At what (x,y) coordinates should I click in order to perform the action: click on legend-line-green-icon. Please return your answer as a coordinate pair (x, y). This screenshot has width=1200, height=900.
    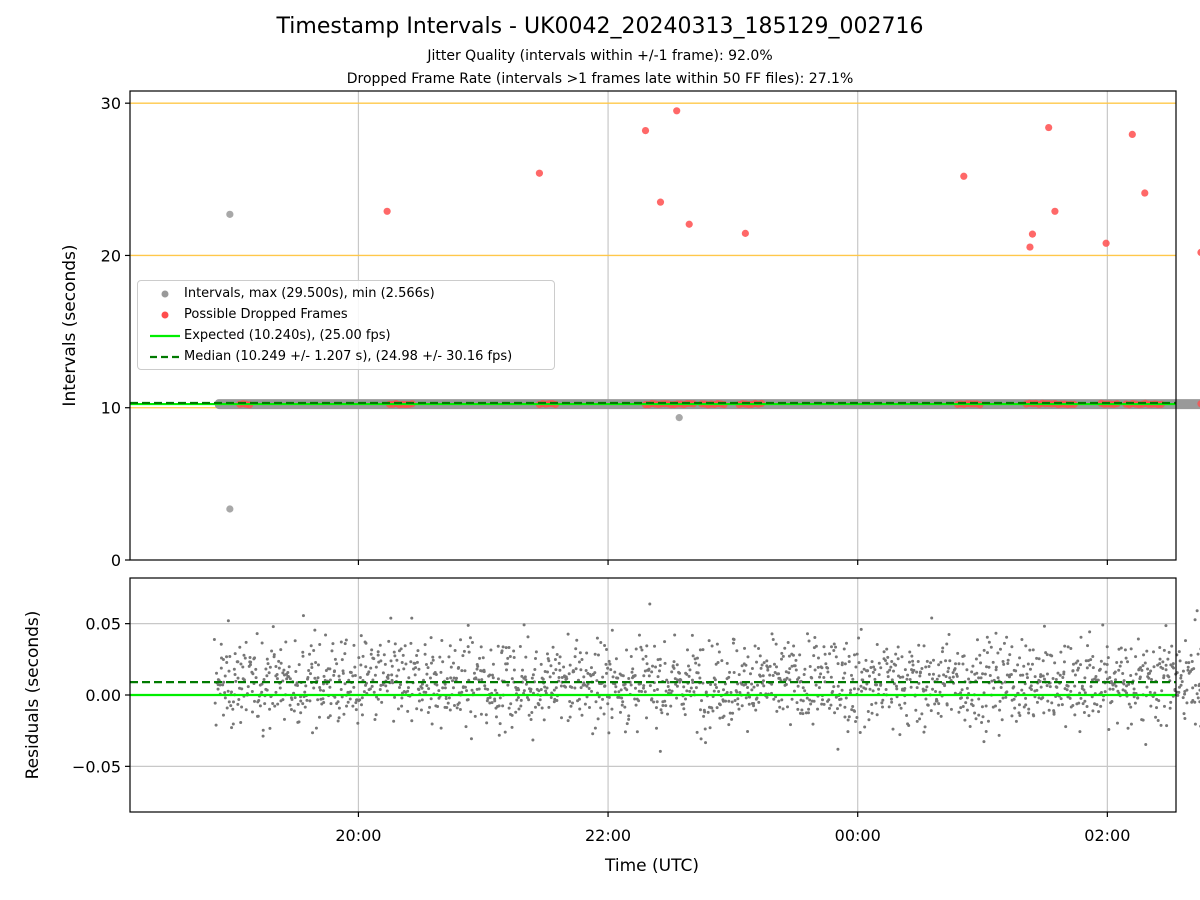
    Looking at the image, I should click on (165, 336).